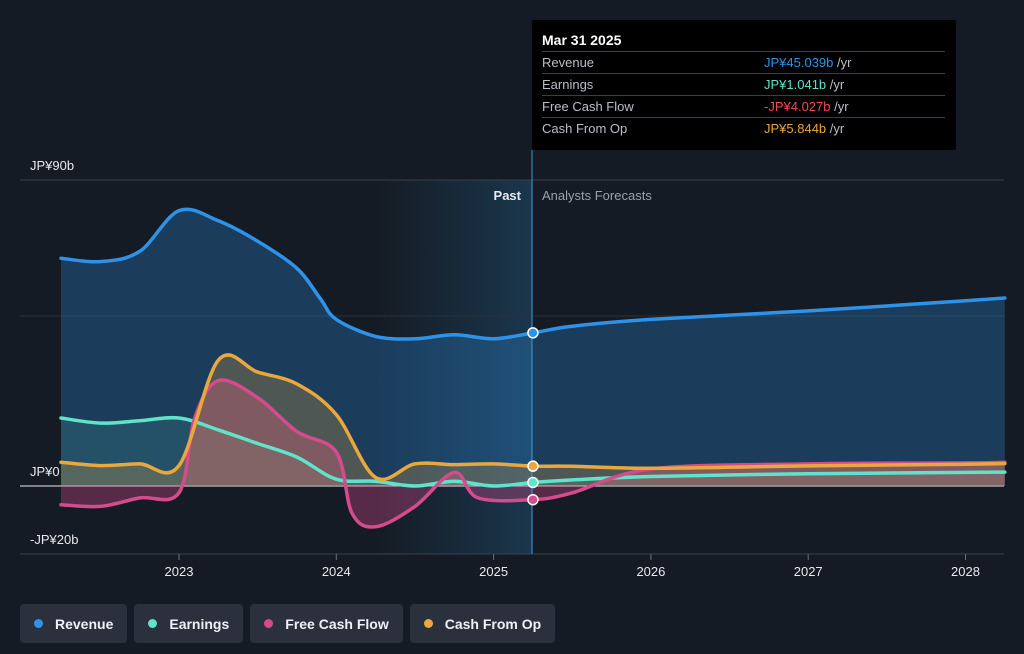 This screenshot has height=654, width=1024. I want to click on x-tick-label-2025: 2025, so click(493, 571).